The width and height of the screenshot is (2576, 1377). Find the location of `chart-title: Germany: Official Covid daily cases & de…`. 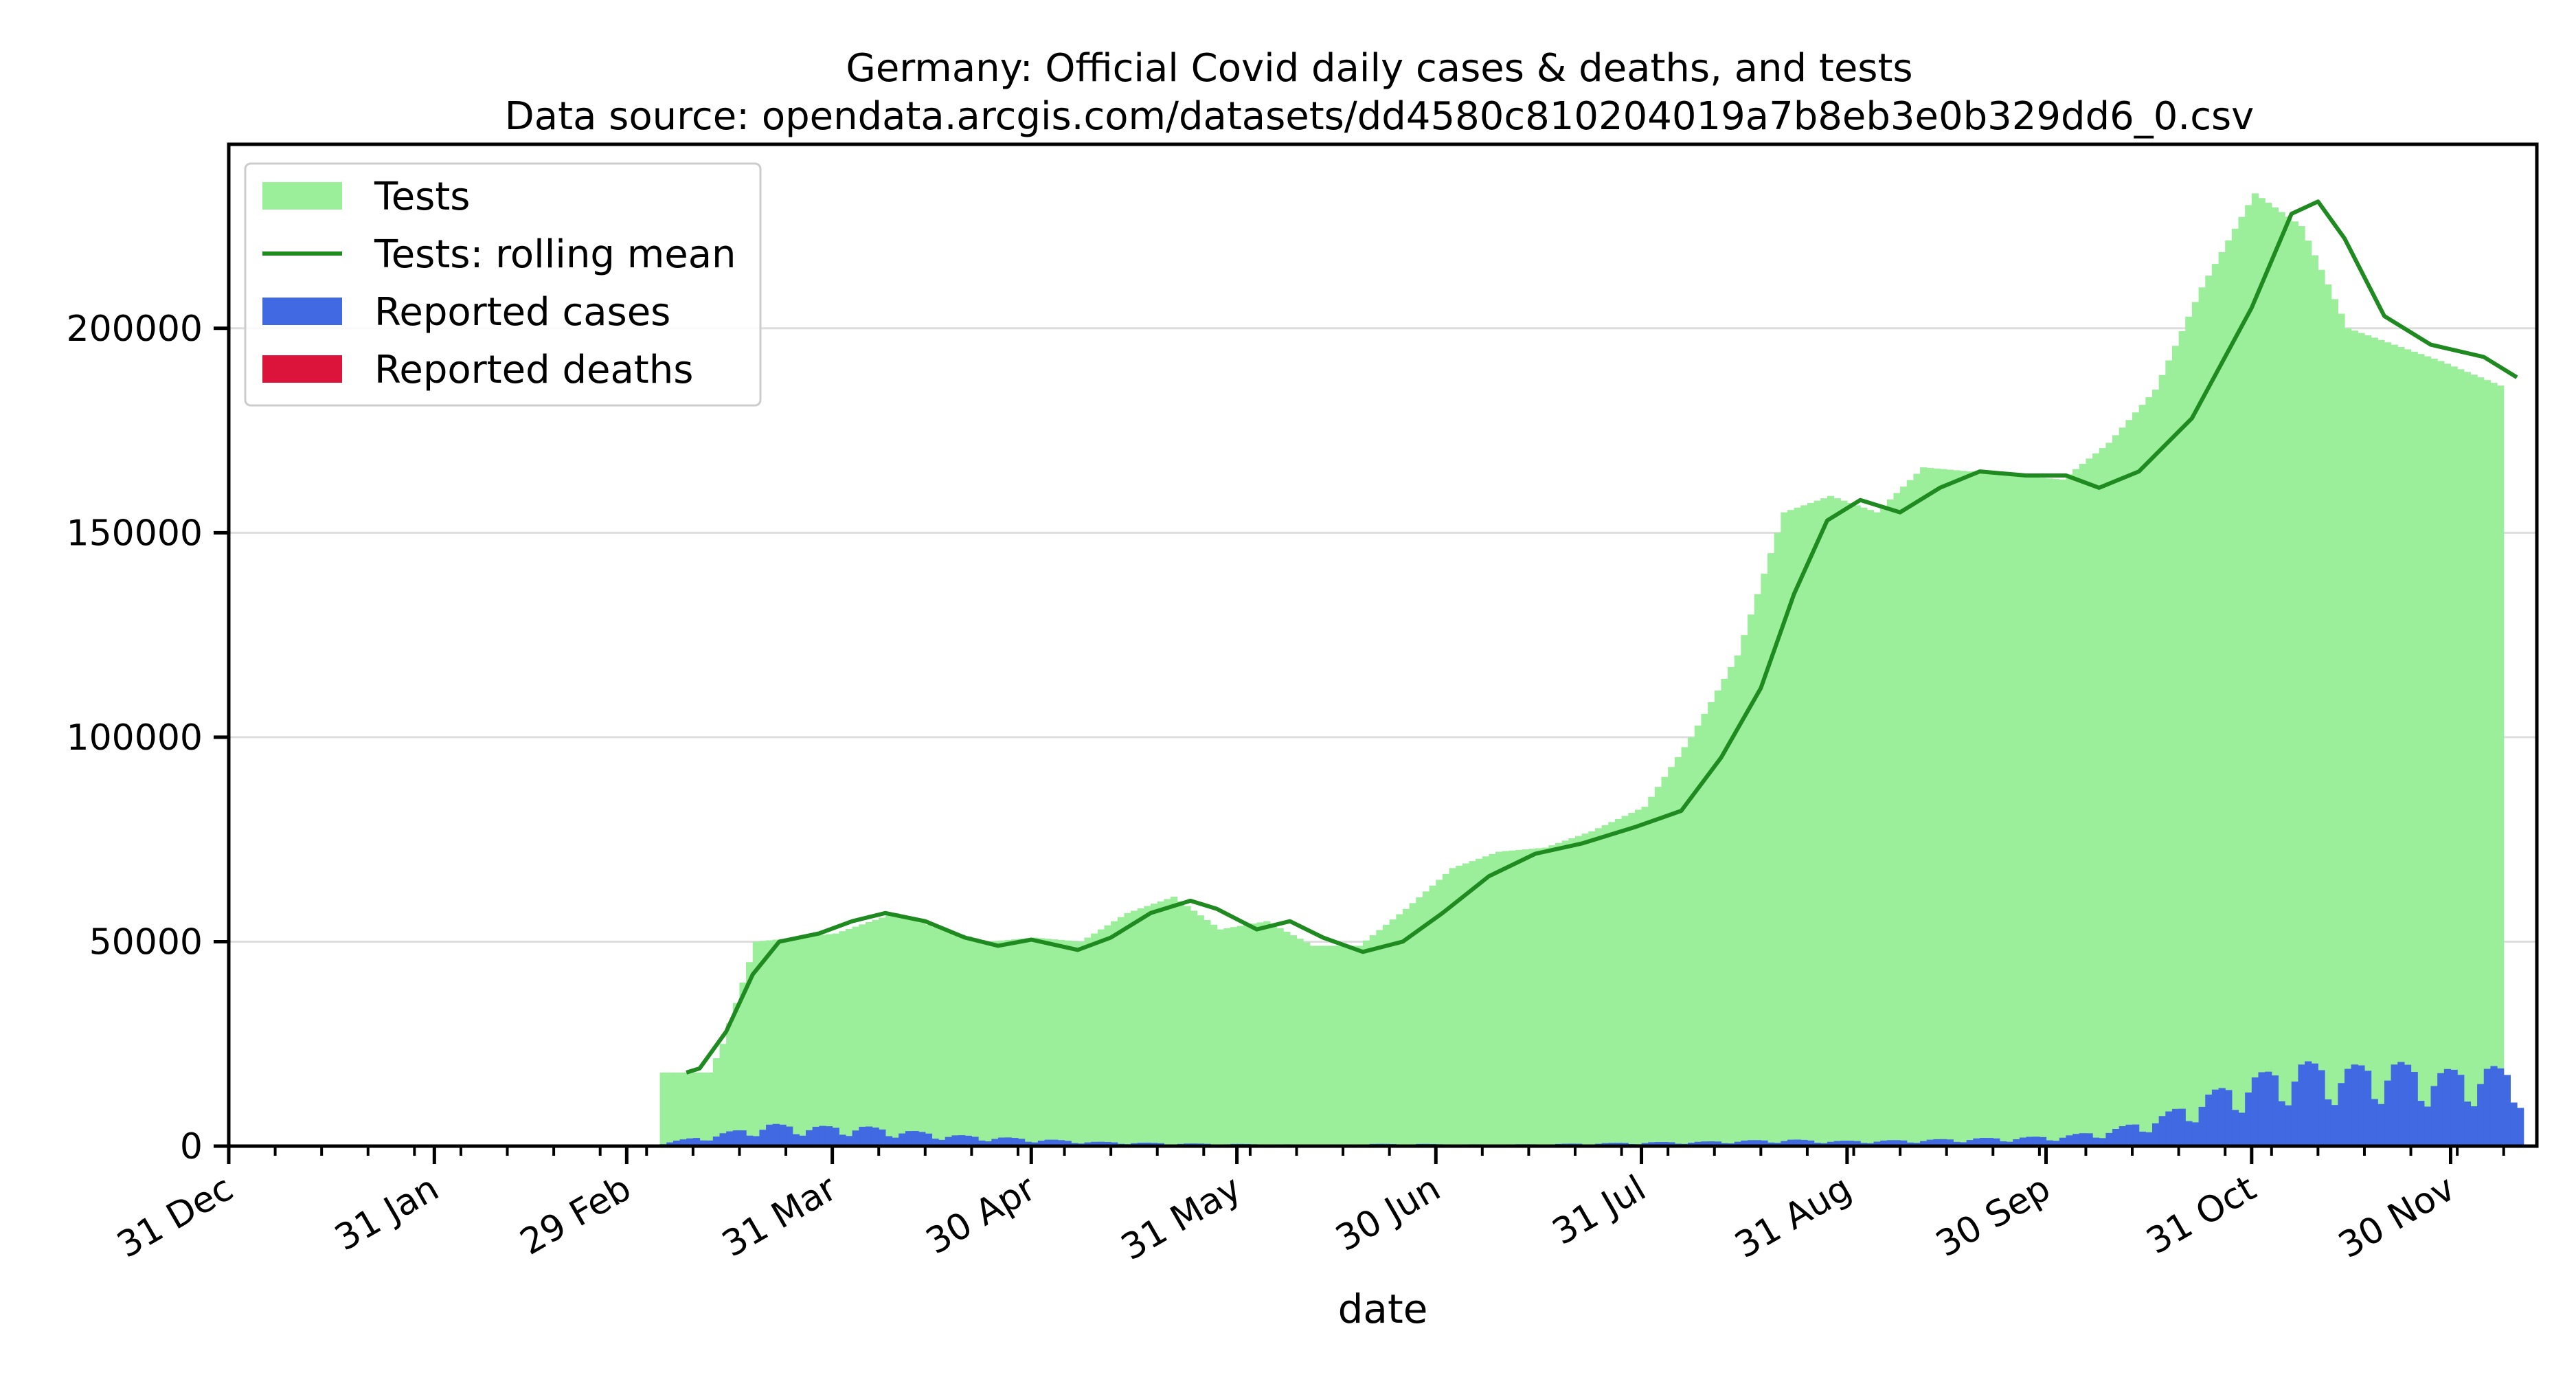

chart-title: Germany: Official Covid daily cases & de… is located at coordinates (1379, 68).